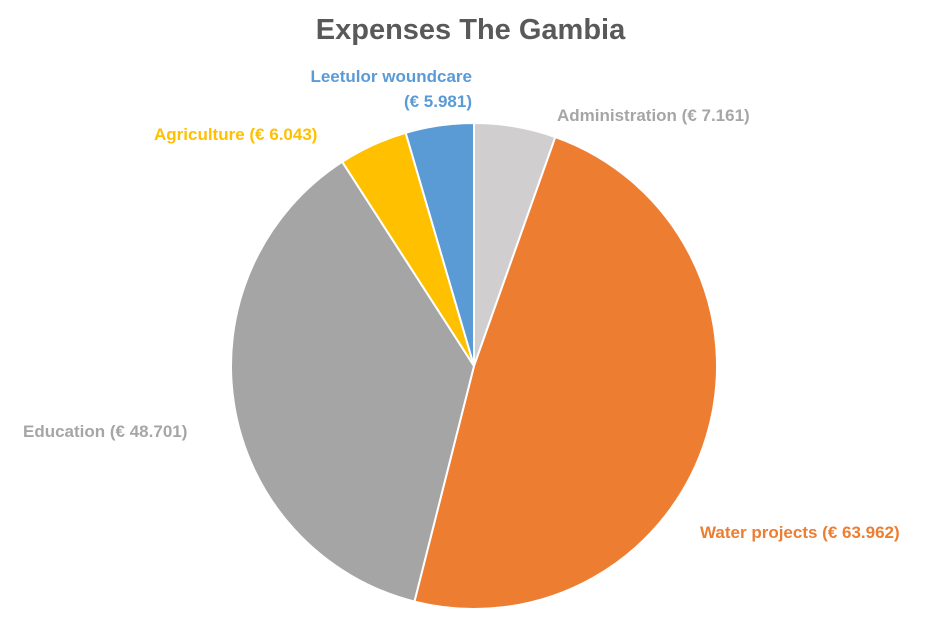  Describe the element at coordinates (391, 89) in the screenshot. I see `label-leetulor-woundcare: Leetulor woundcare (€ 5.981)` at that location.